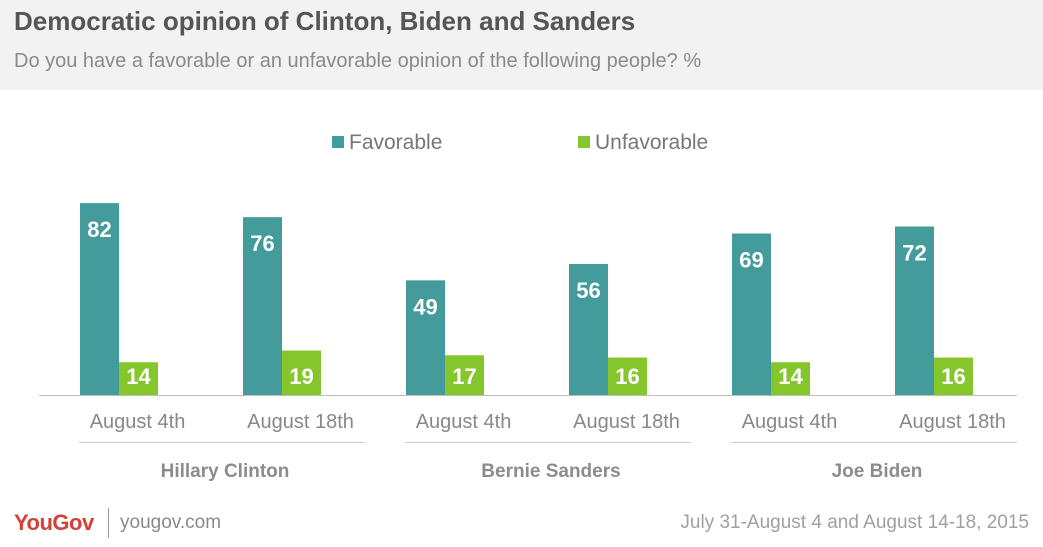 This screenshot has width=1043, height=547. I want to click on legend-label-favorable: Favorable, so click(395, 142).